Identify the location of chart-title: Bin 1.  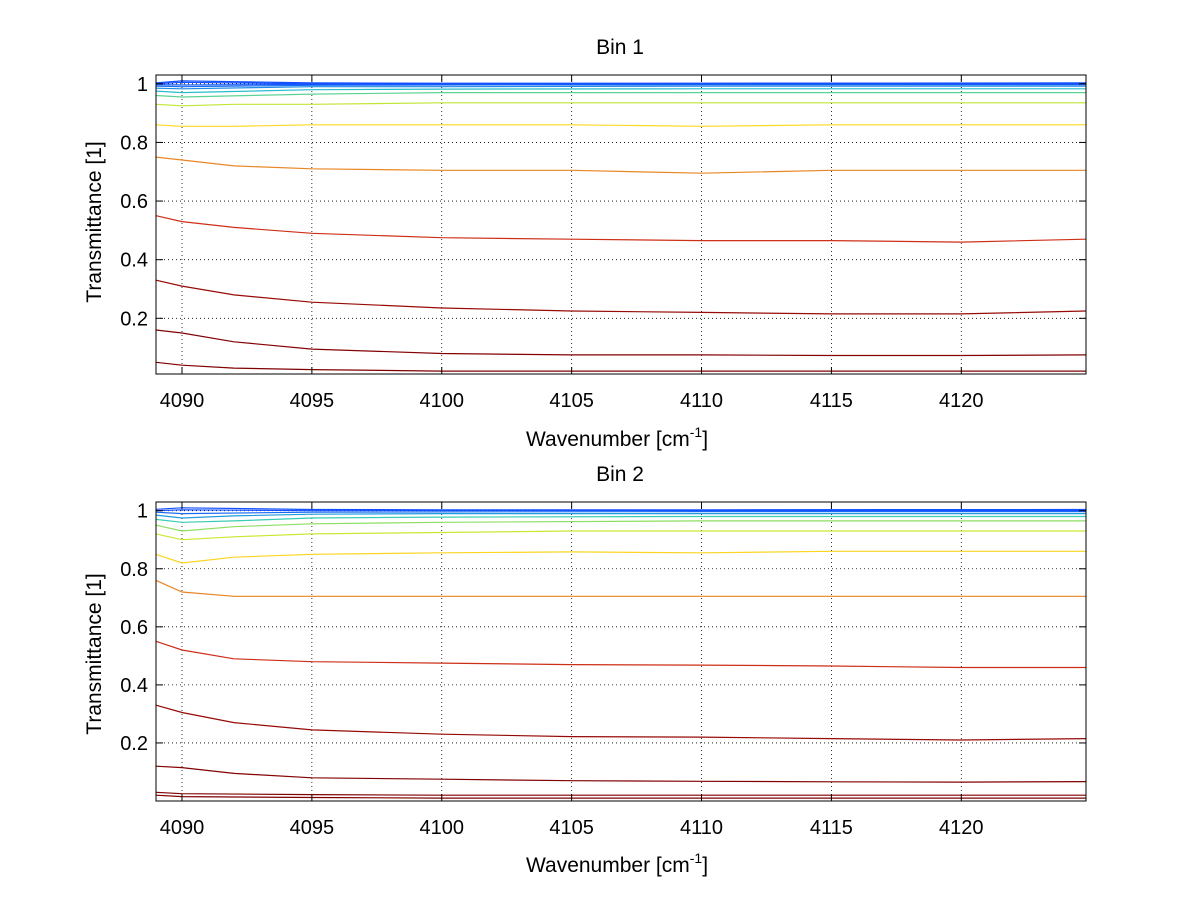
(620, 47).